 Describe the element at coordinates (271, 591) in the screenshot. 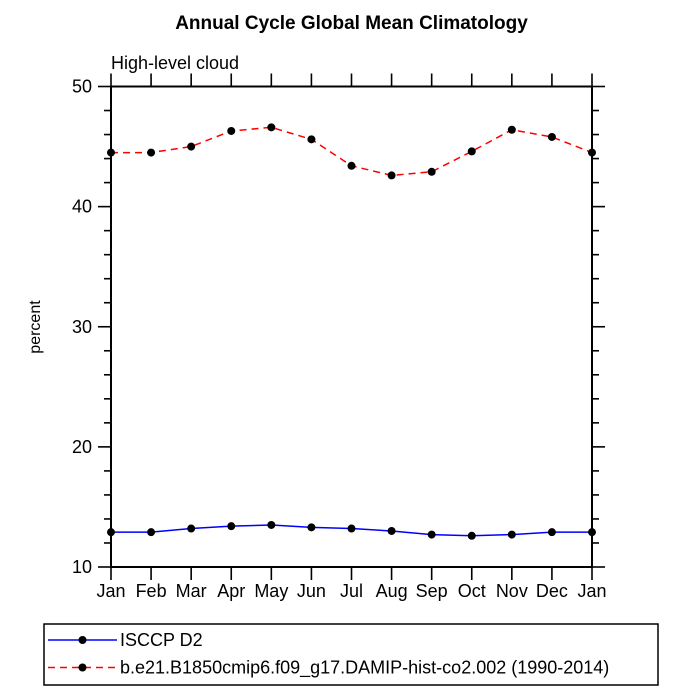

I see `x-tick-label: May` at that location.